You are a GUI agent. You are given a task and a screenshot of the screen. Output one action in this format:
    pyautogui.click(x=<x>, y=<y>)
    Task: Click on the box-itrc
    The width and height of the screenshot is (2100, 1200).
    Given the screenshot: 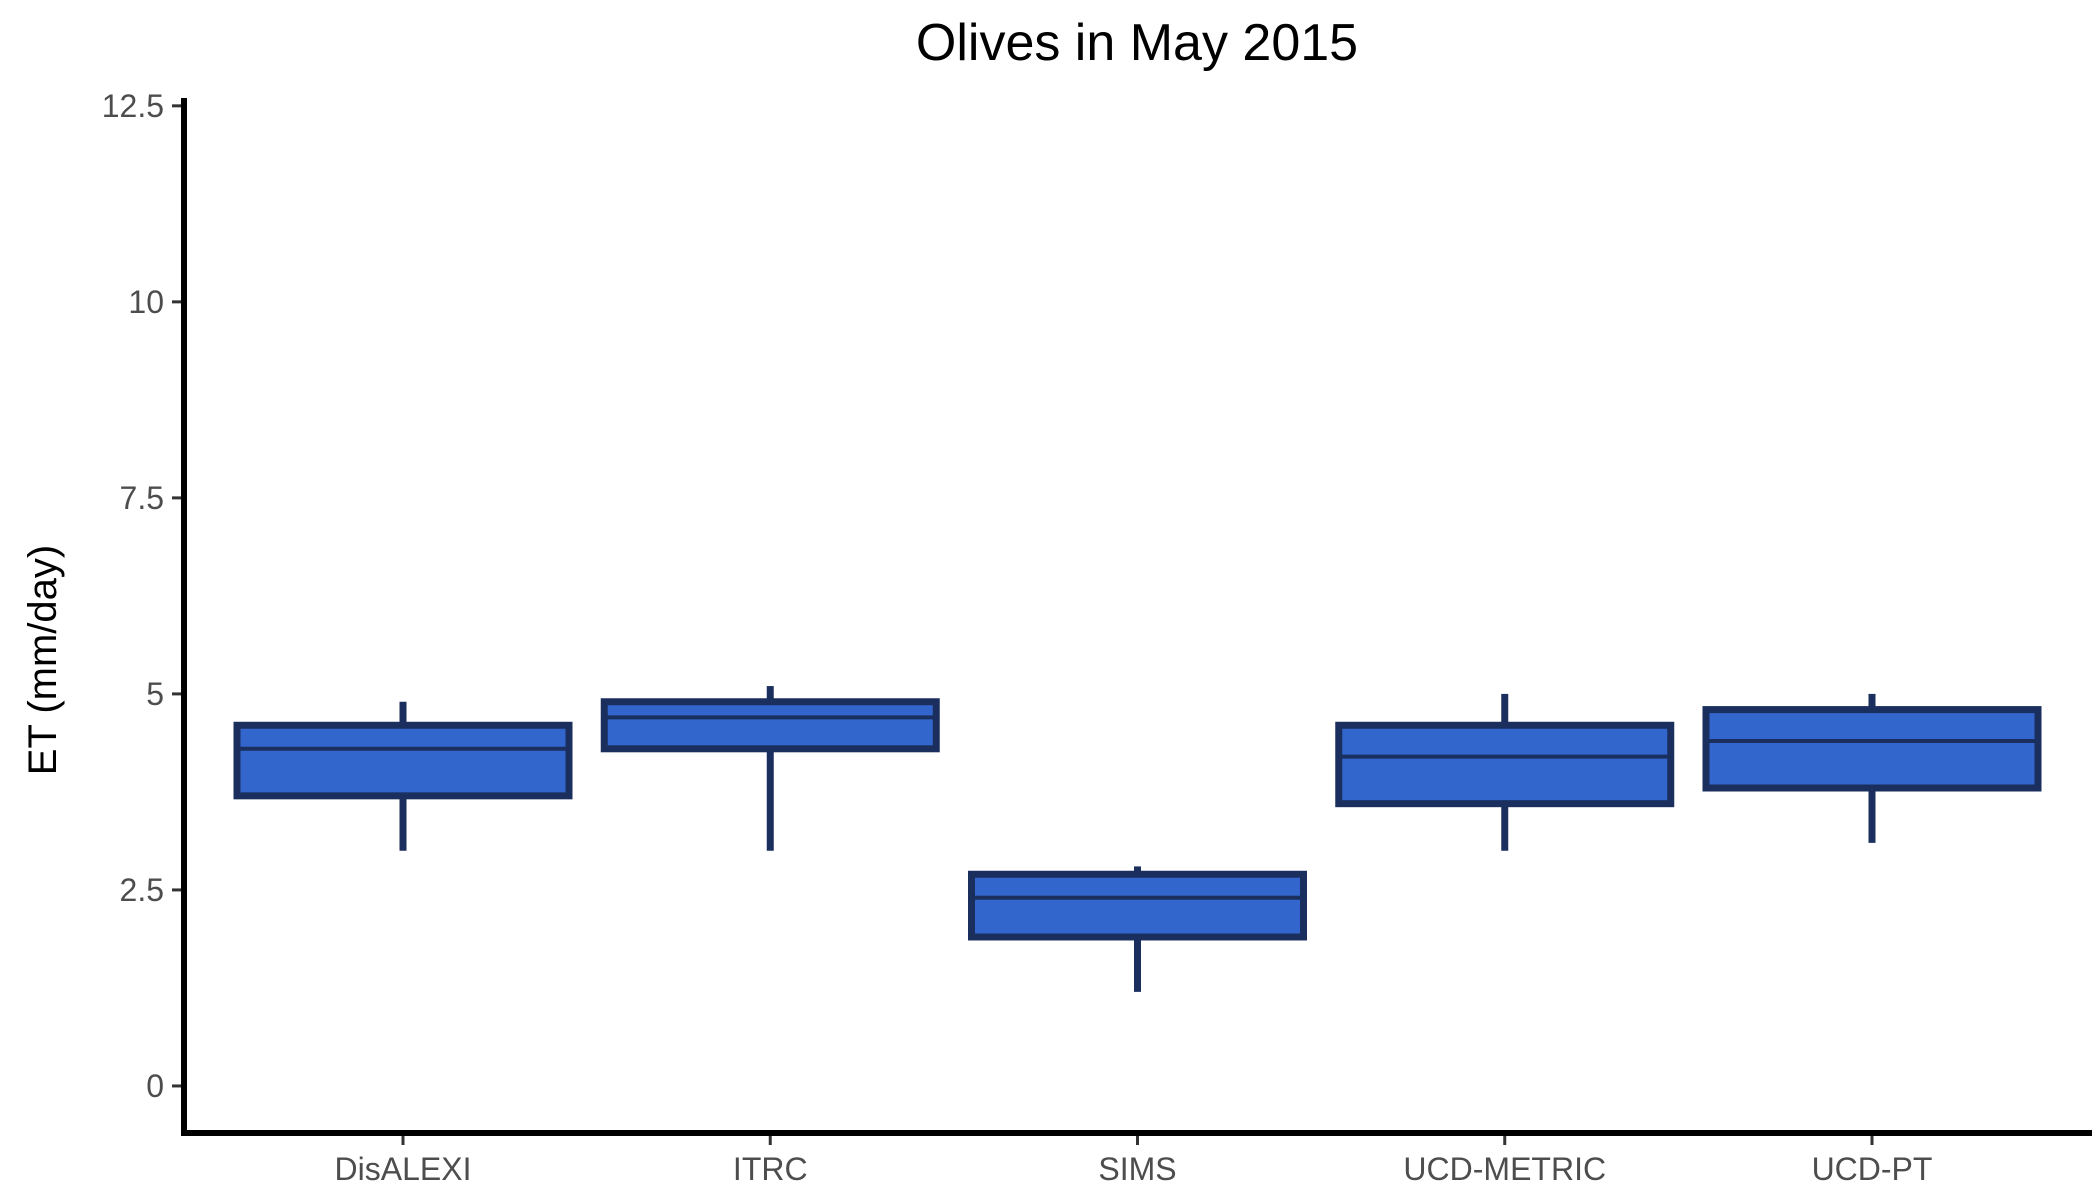 What is the action you would take?
    pyautogui.click(x=770, y=768)
    